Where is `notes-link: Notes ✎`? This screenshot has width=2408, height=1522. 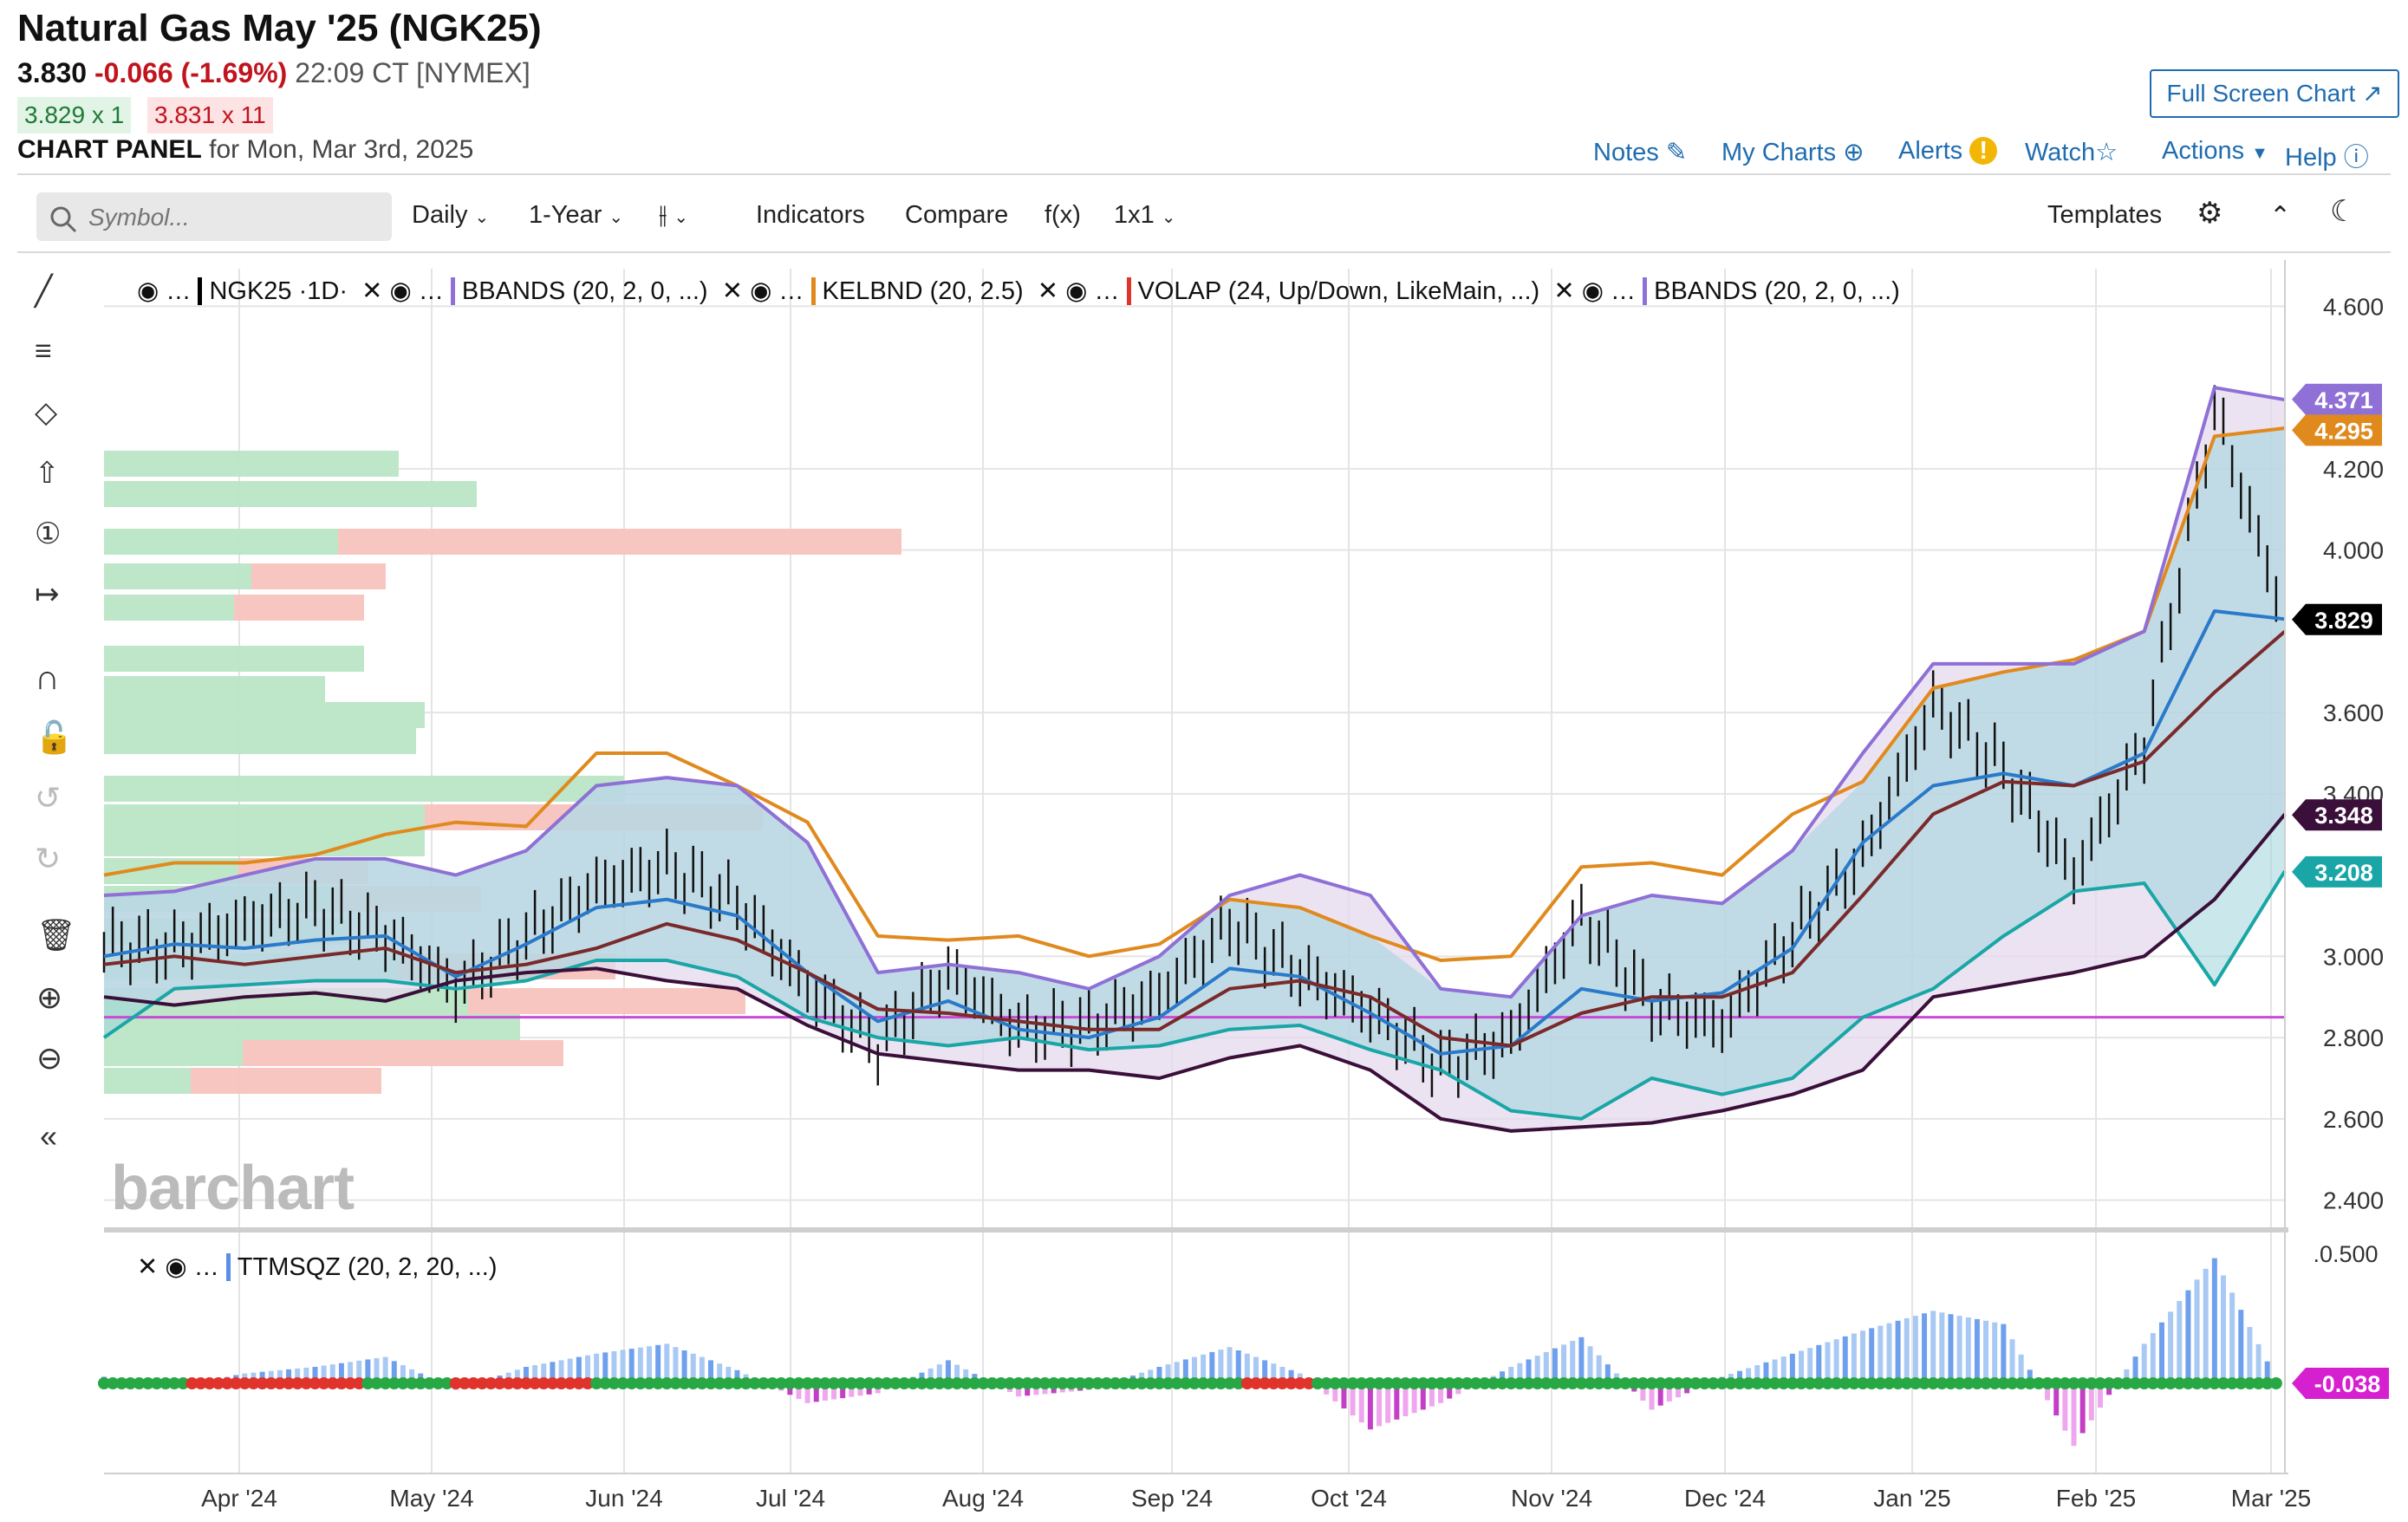
notes-link: Notes ✎ is located at coordinates (1640, 152).